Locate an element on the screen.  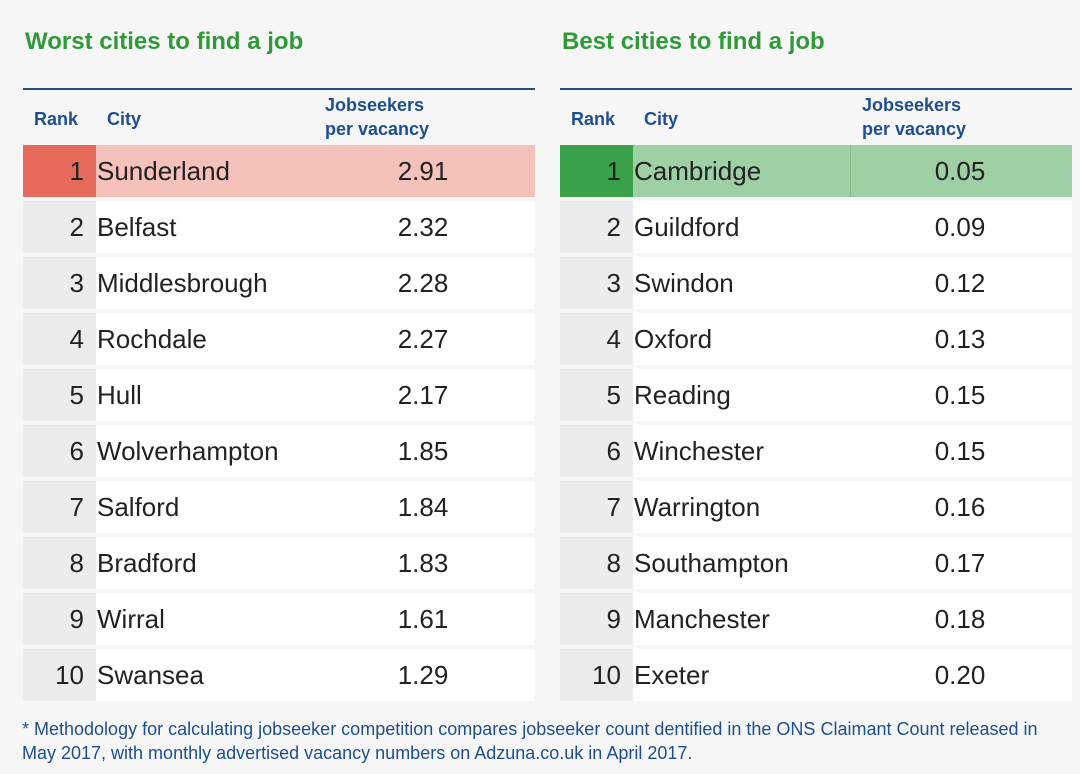
table-row: 6 Wolverhampton 1.85 is located at coordinates (279, 451).